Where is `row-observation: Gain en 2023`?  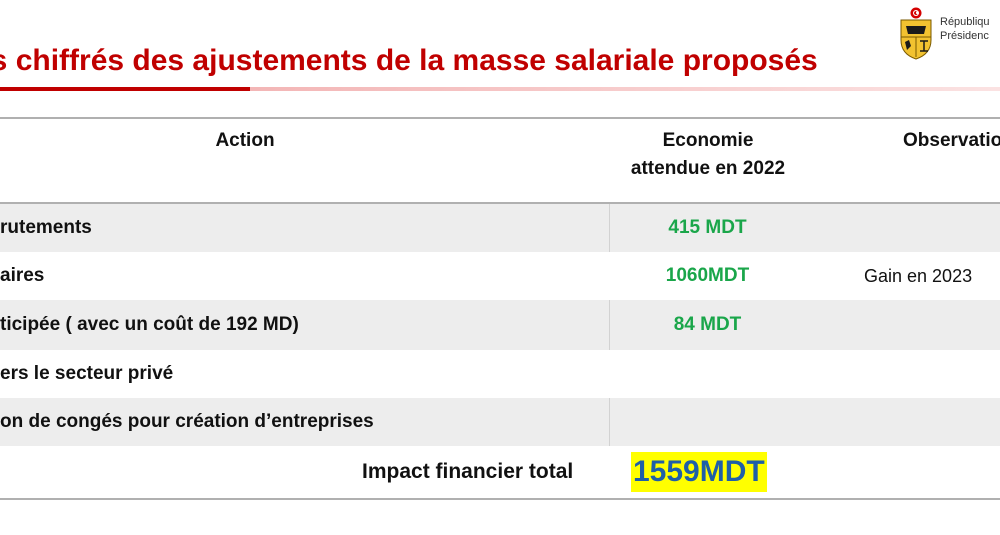
row-observation: Gain en 2023 is located at coordinates (918, 276).